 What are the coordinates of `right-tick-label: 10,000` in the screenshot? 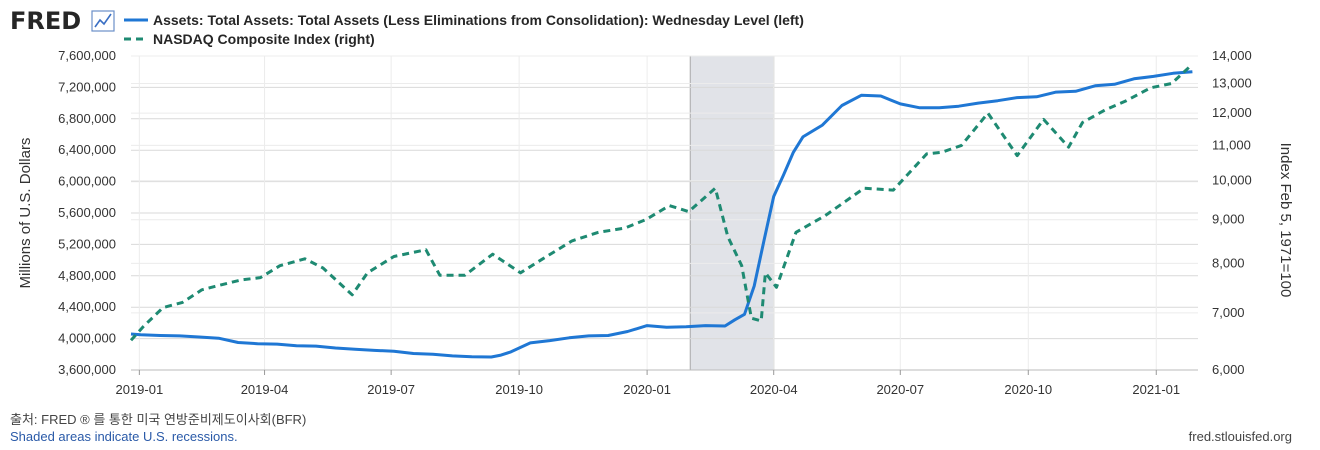 It's located at (1232, 180).